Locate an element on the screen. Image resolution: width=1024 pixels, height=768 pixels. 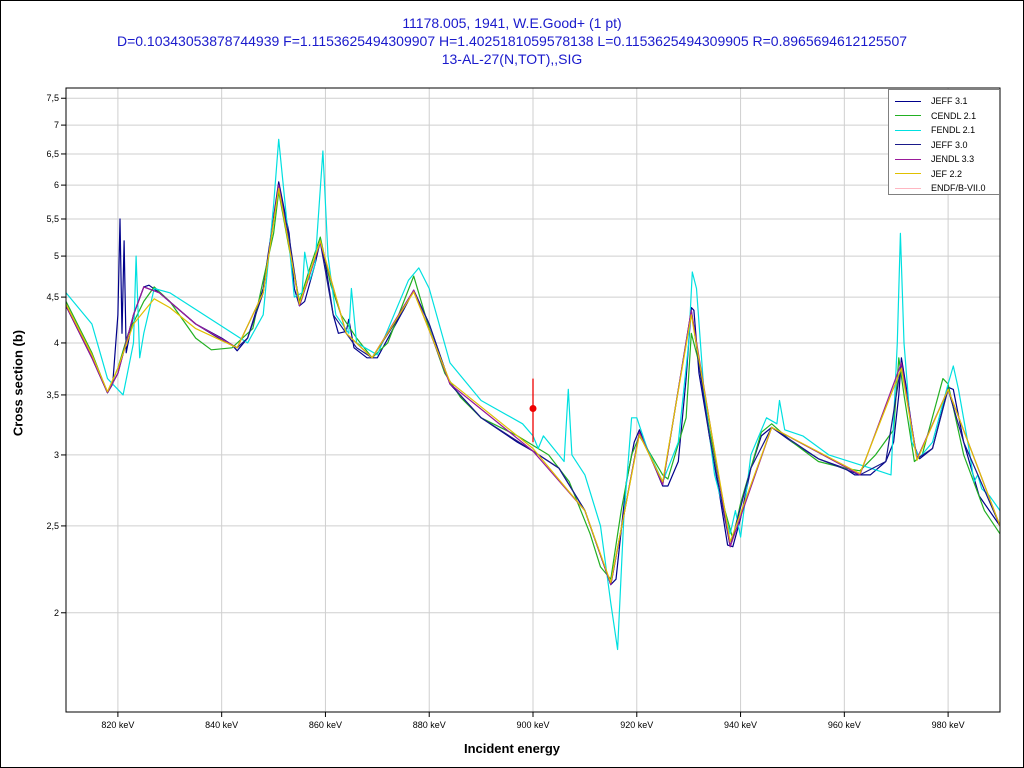
x-tick-label: 920 keV is located at coordinates (636, 725).